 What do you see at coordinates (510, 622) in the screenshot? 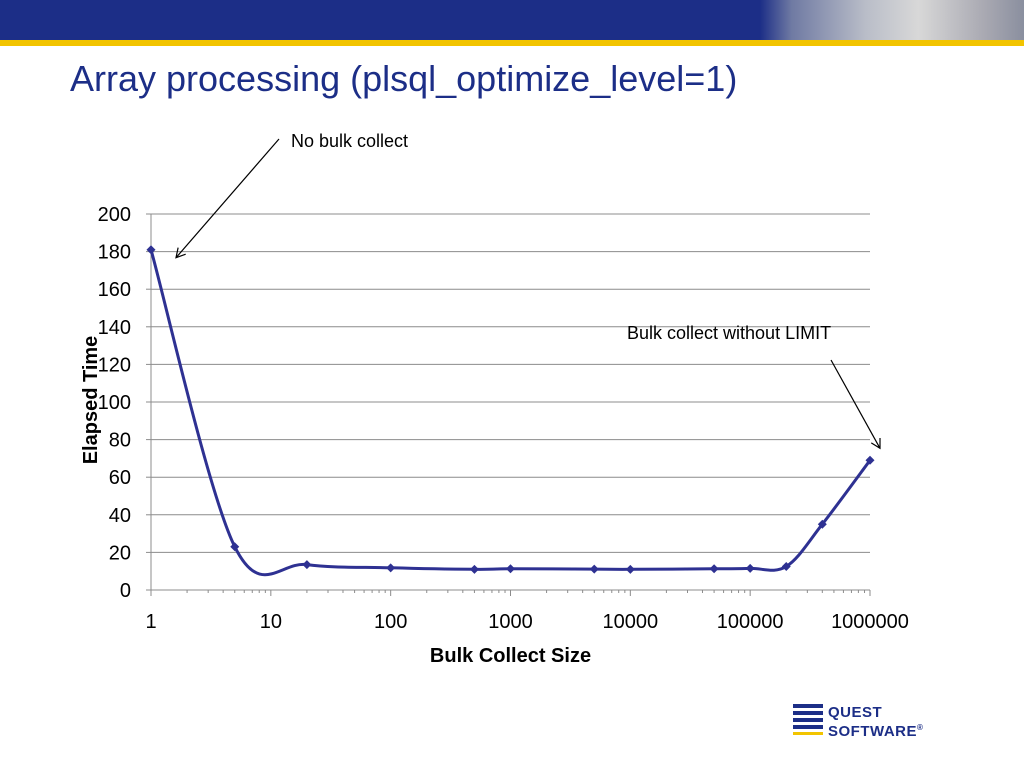
I see `x-tick-label: 1000` at bounding box center [510, 622].